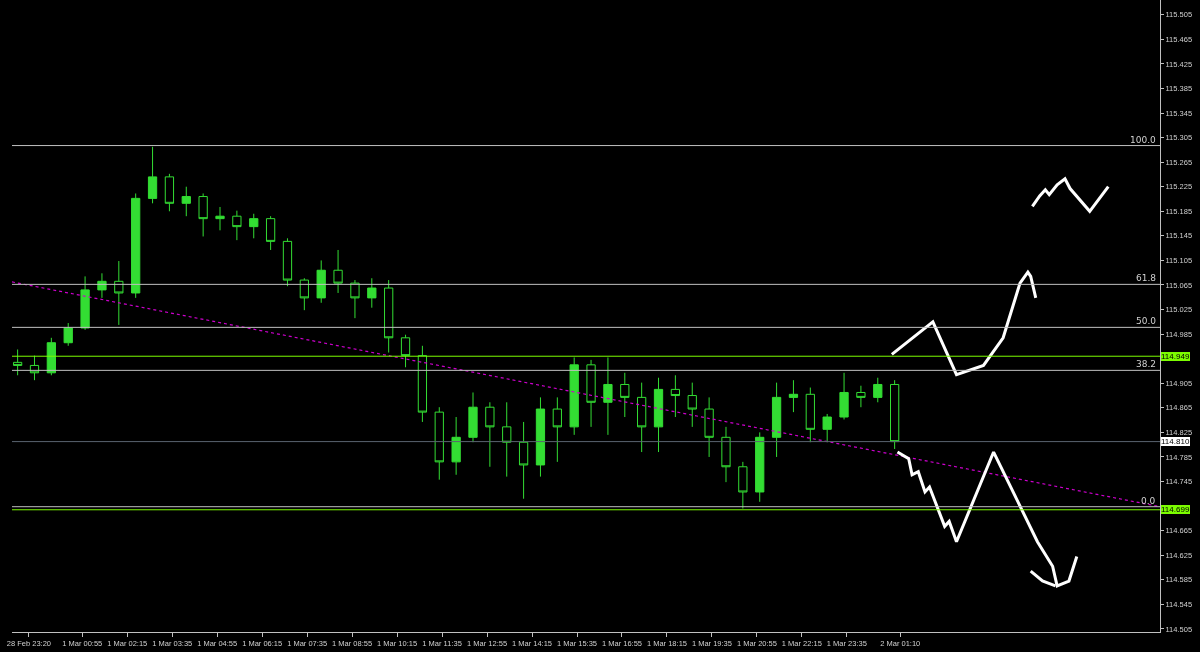 The height and width of the screenshot is (652, 1200). Describe the element at coordinates (1143, 140) in the screenshot. I see `annotation: 100.0` at that location.